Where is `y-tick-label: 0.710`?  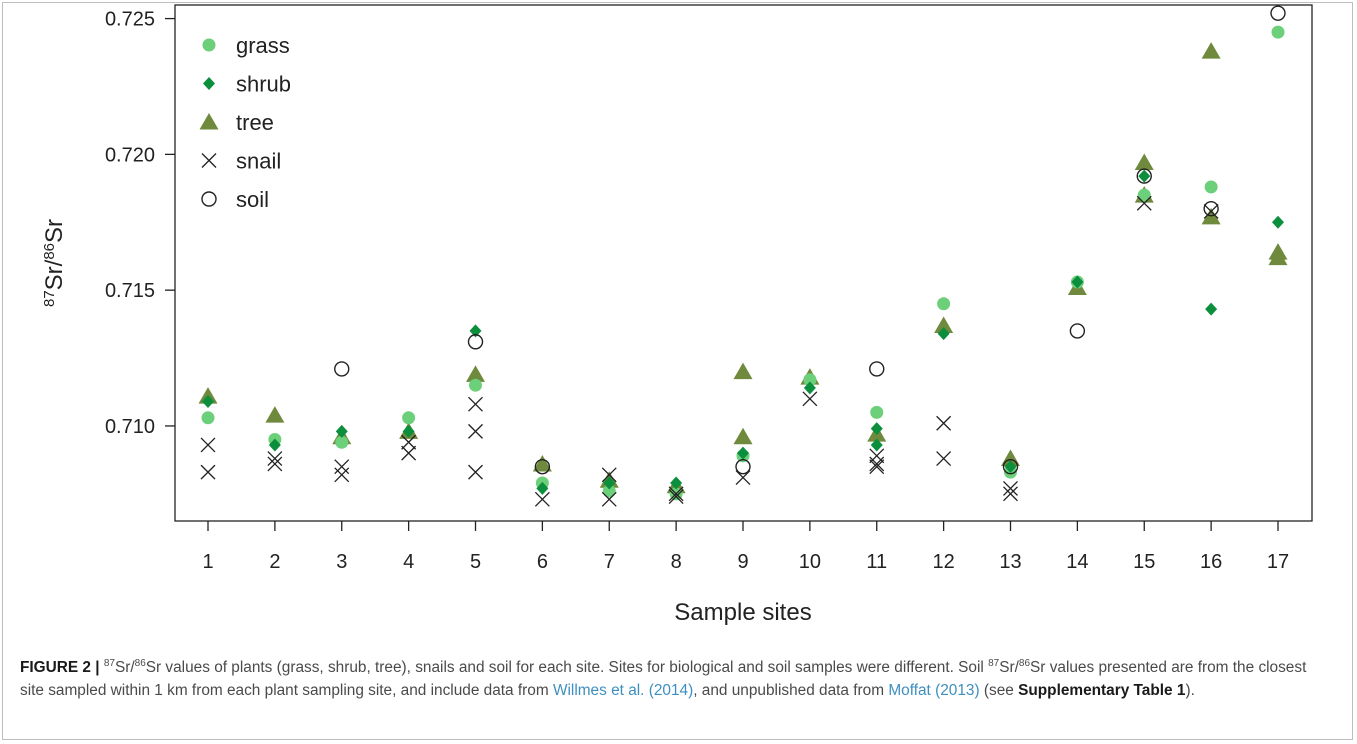
y-tick-label: 0.710 is located at coordinates (130, 427).